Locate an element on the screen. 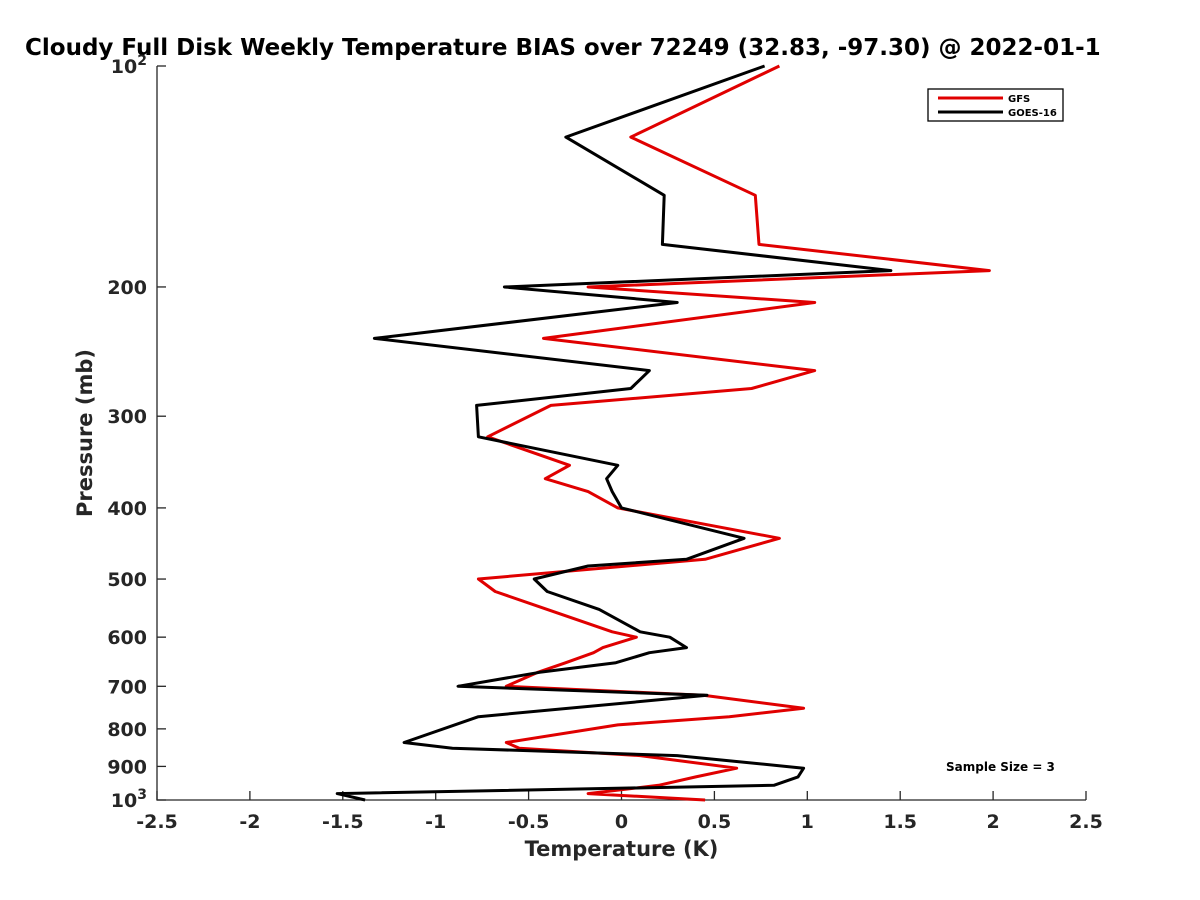  y-tick-label: 600 is located at coordinates (127, 638).